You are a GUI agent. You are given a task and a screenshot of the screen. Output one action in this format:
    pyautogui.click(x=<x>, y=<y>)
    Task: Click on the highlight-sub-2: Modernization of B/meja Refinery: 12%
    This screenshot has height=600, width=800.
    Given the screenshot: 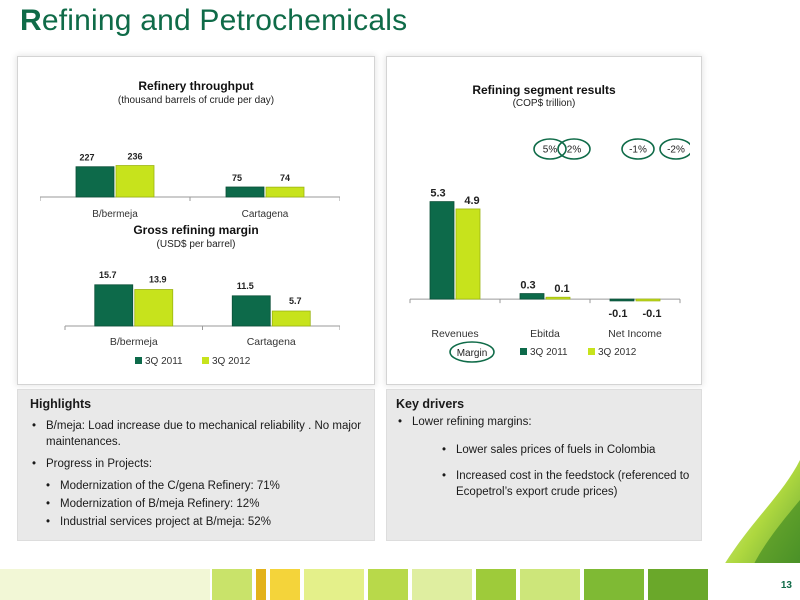 What is the action you would take?
    pyautogui.click(x=204, y=504)
    